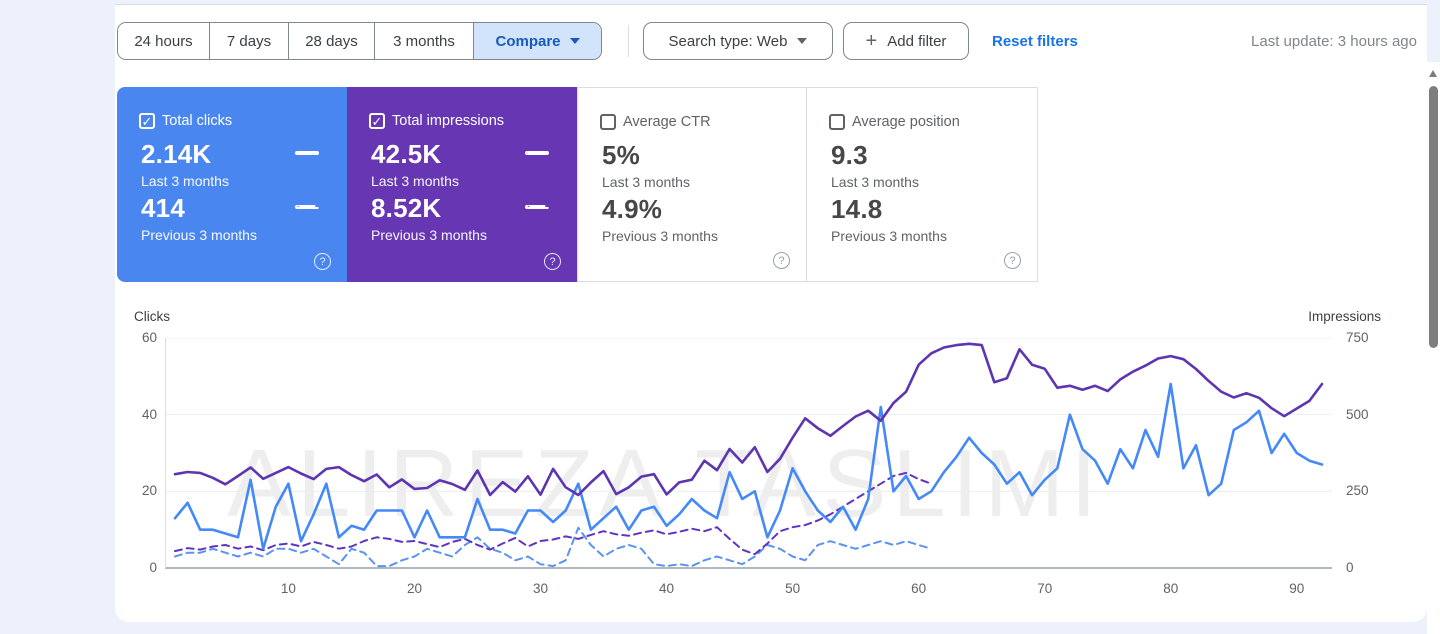 This screenshot has width=1440, height=634. I want to click on compare-dropdown: Compare, so click(537, 41).